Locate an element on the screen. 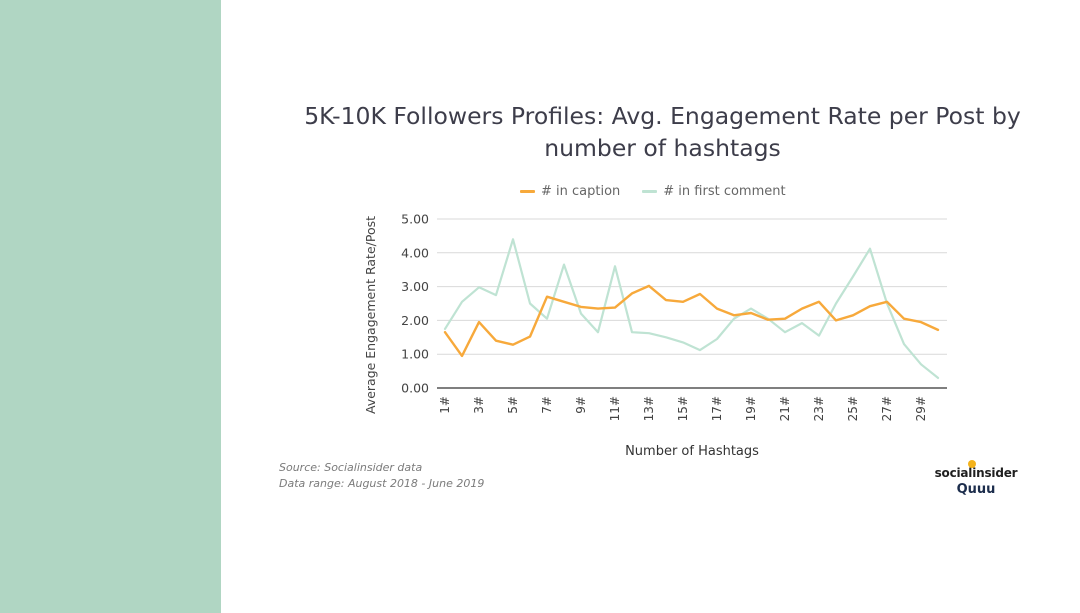 This screenshot has height=613, width=1080. legend-swatch-caption is located at coordinates (527, 191).